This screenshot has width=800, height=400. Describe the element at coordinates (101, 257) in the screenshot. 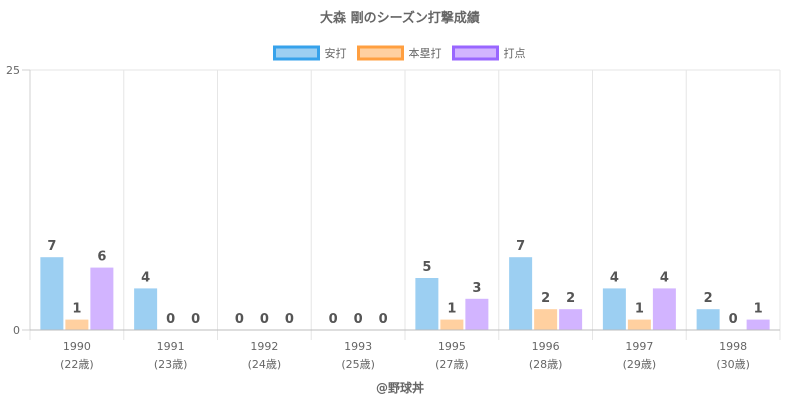

I see `data-label-打点-1990: 6` at that location.